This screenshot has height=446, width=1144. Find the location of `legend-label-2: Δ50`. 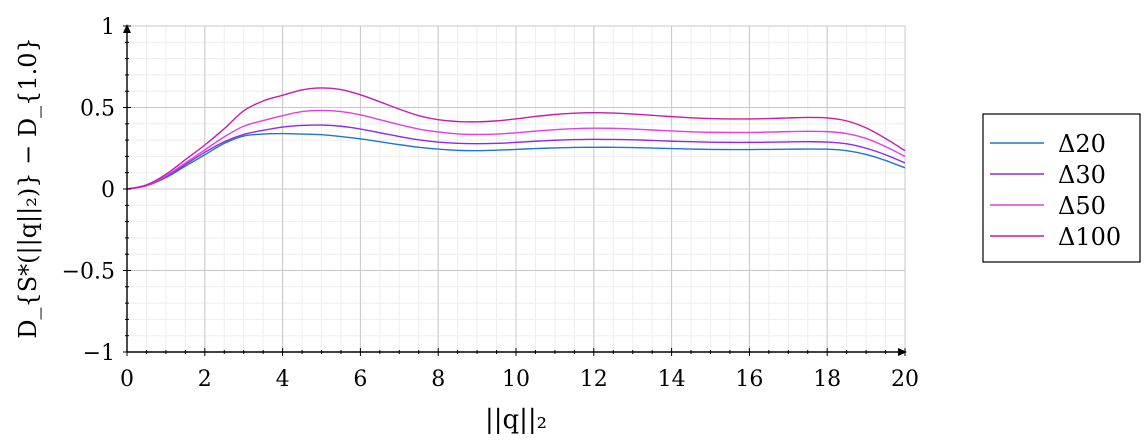

legend-label-2: Δ50 is located at coordinates (1082, 206).